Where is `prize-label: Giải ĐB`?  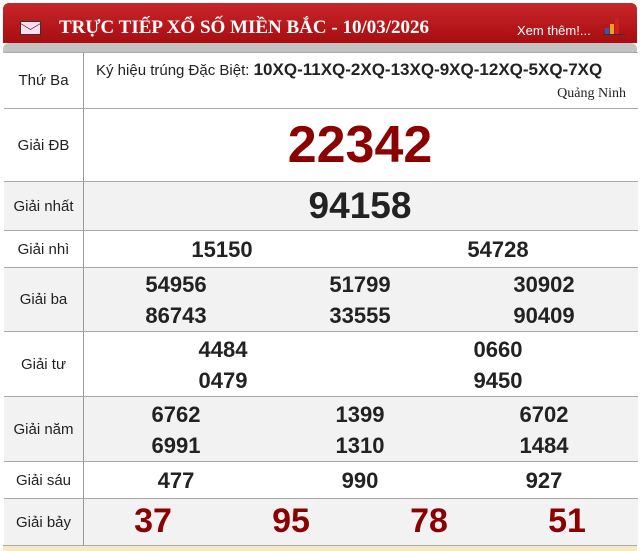 prize-label: Giải ĐB is located at coordinates (44, 145).